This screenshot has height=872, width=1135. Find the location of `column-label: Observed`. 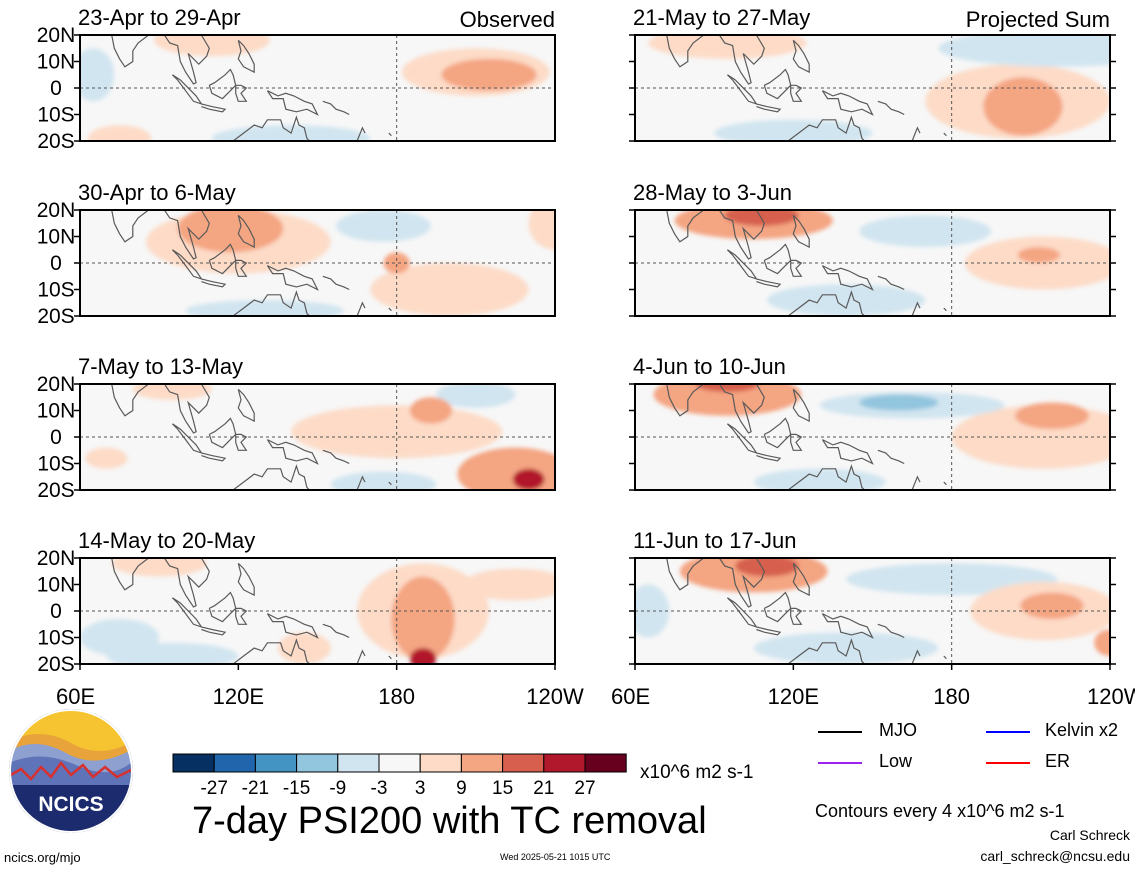

column-label: Observed is located at coordinates (507, 19).